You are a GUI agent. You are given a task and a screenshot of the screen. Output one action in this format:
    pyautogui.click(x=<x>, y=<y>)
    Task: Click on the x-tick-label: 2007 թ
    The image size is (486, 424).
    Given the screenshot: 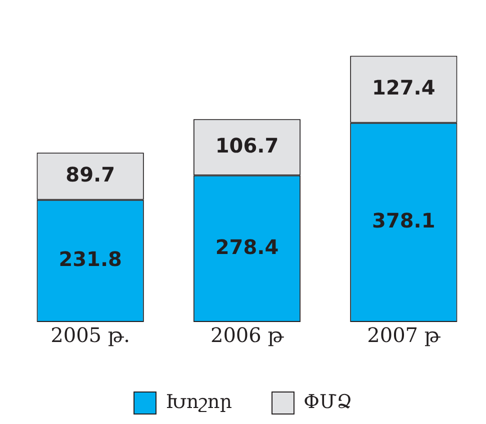 What is the action you would take?
    pyautogui.click(x=404, y=335)
    